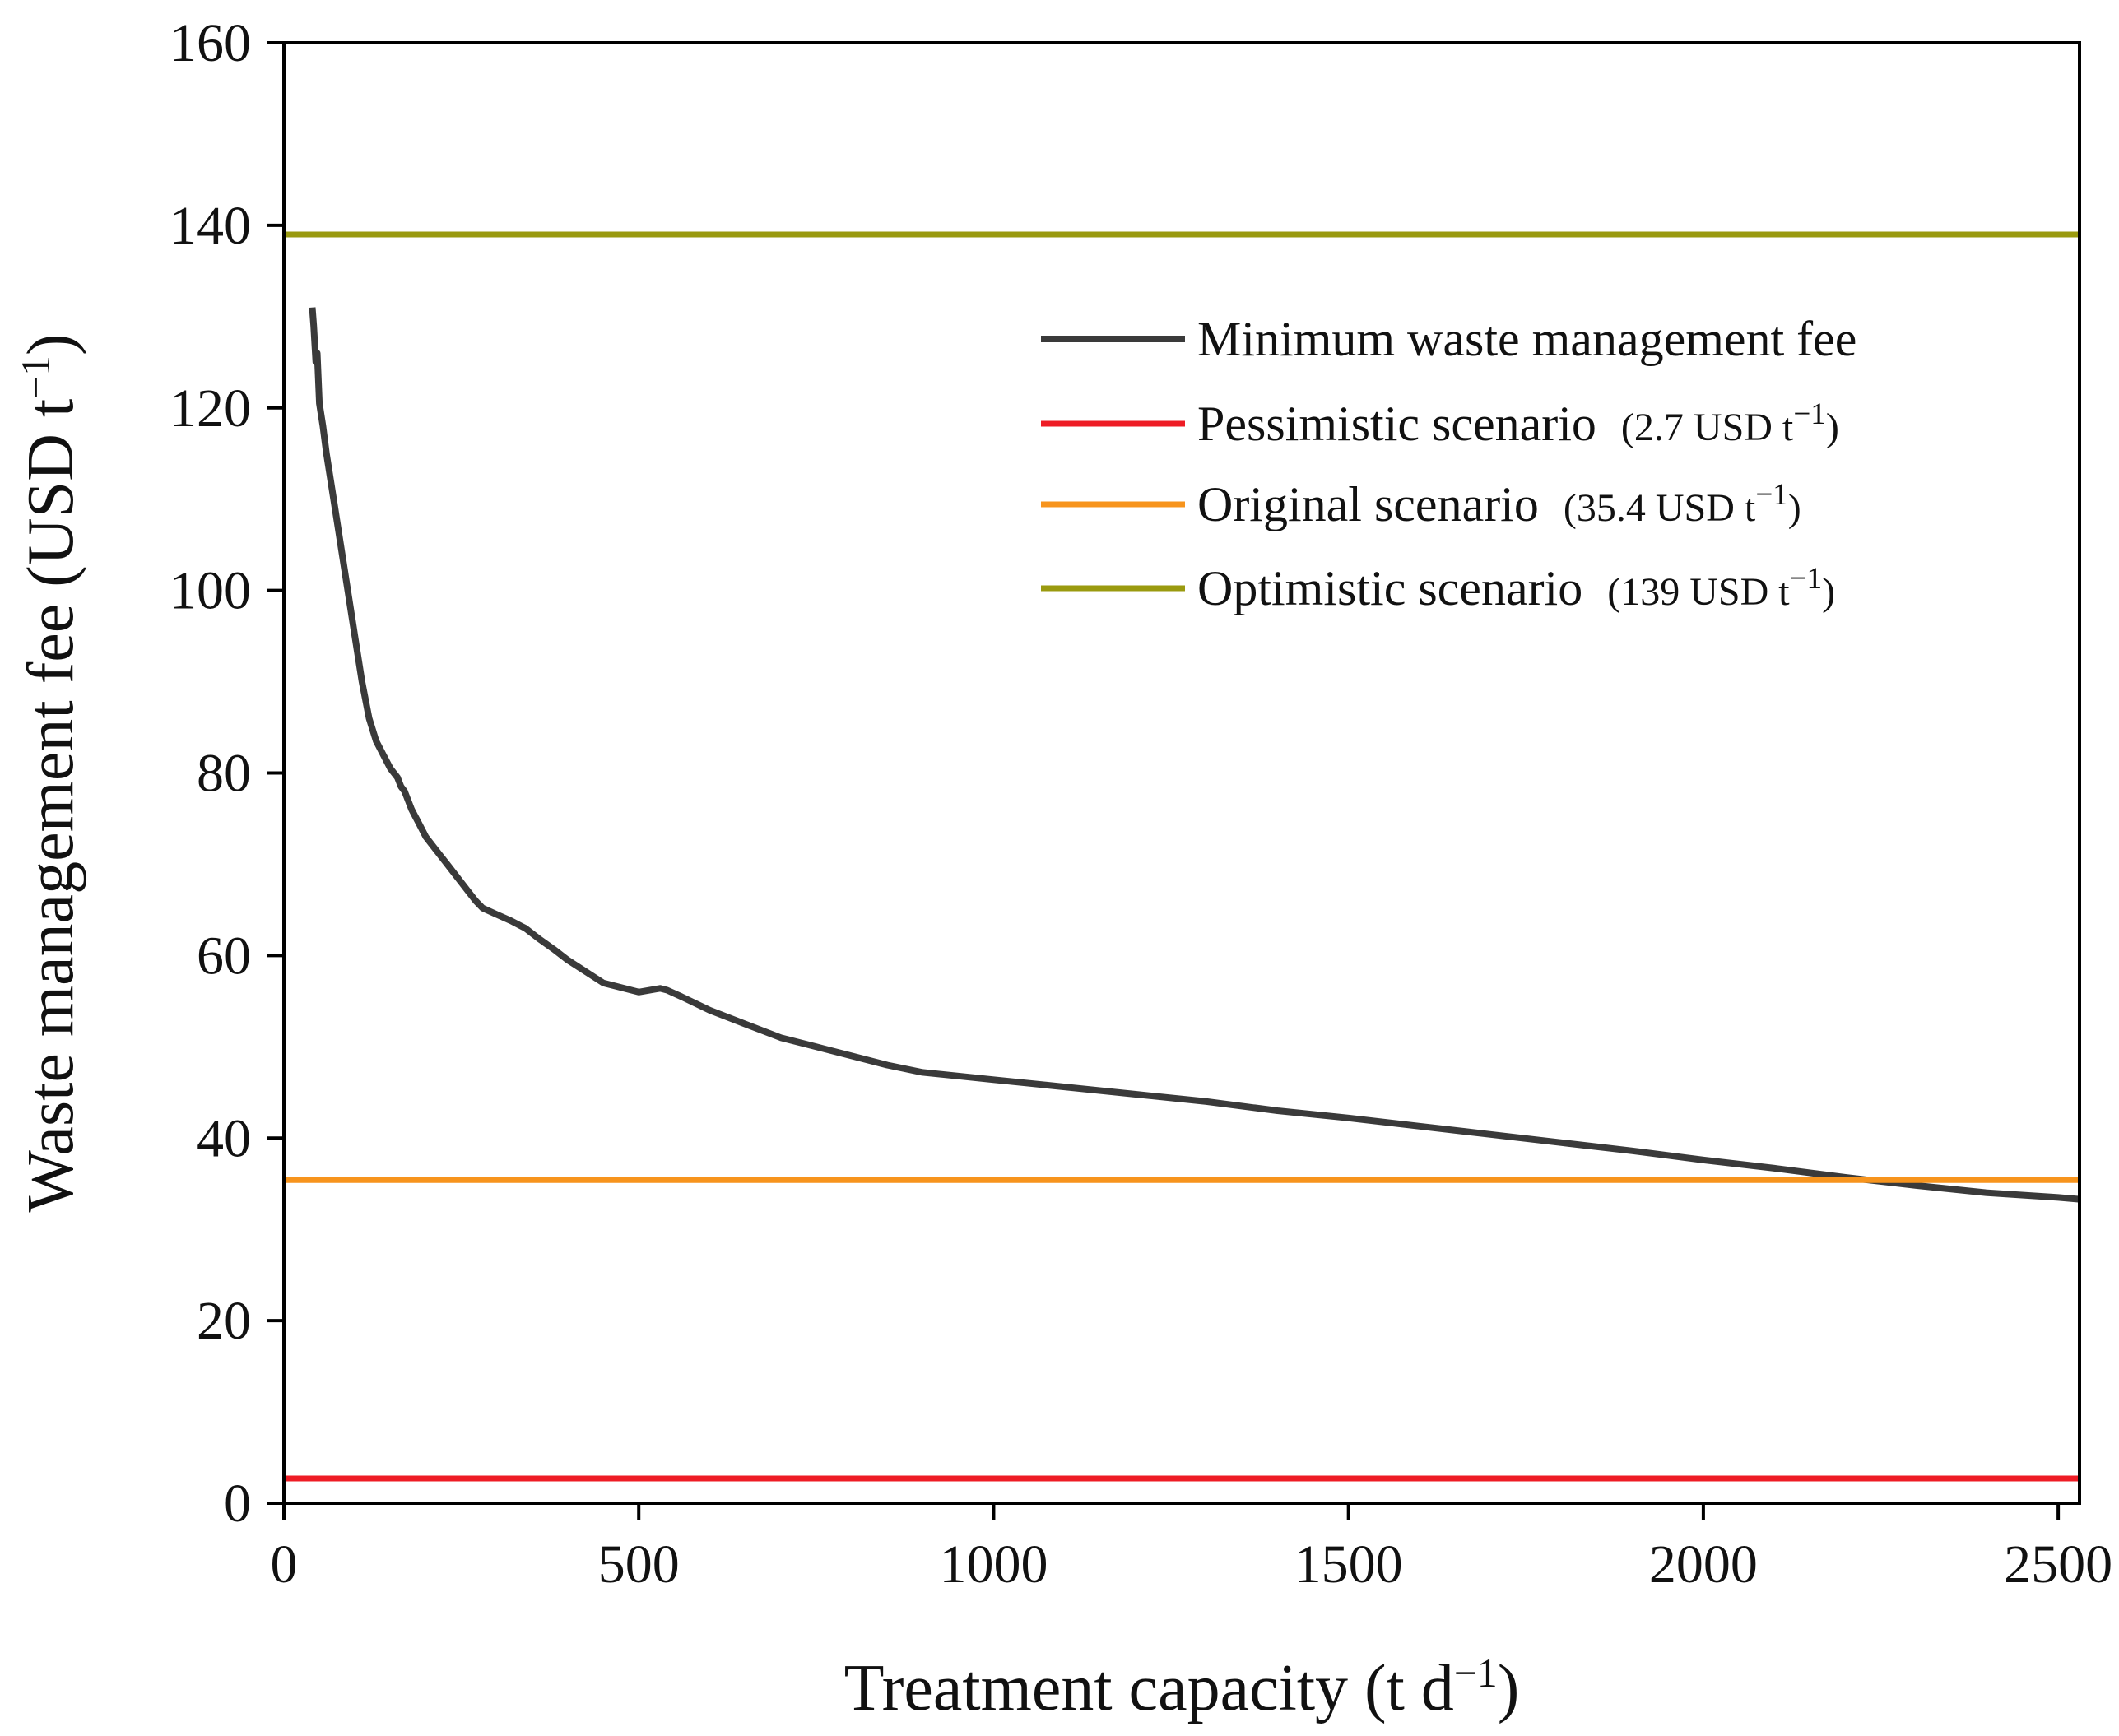 Image resolution: width=2119 pixels, height=1736 pixels. What do you see at coordinates (1182, 1687) in the screenshot?
I see `x-axis-title: Treatment capacity (t d−1)` at bounding box center [1182, 1687].